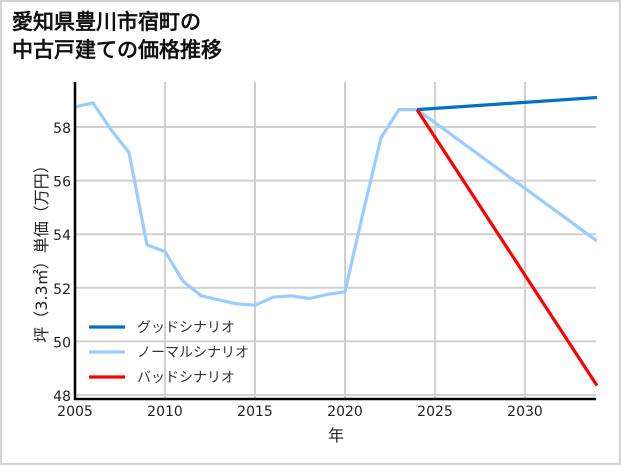 The height and width of the screenshot is (465, 621). Describe the element at coordinates (117, 36) in the screenshot. I see `chart-title: 愛知県豊川市宿町の 中古戸建ての価格推移` at that location.